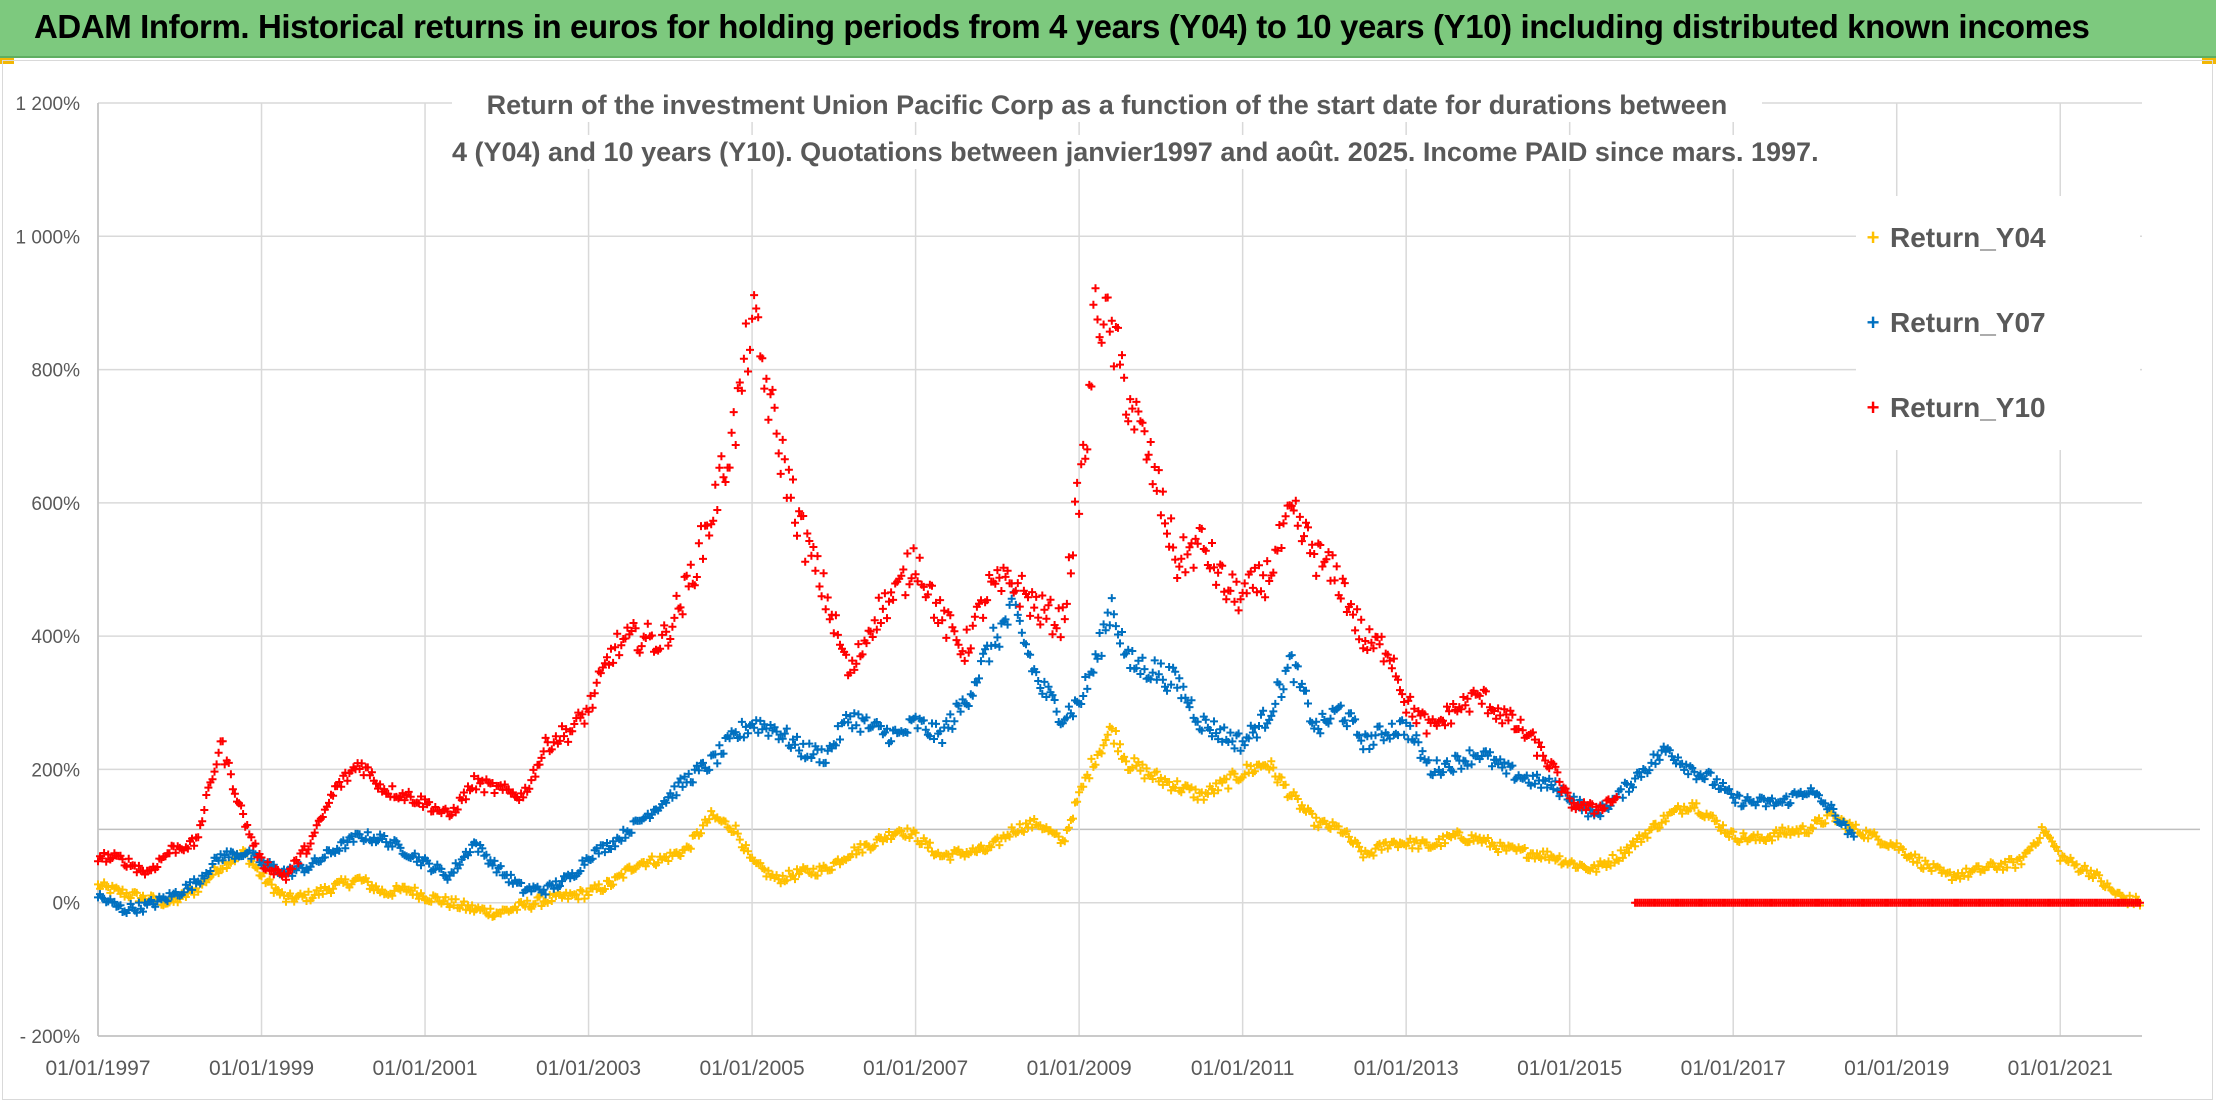 Image resolution: width=2216 pixels, height=1102 pixels. I want to click on y-tick-label: 1 000%, so click(48, 237).